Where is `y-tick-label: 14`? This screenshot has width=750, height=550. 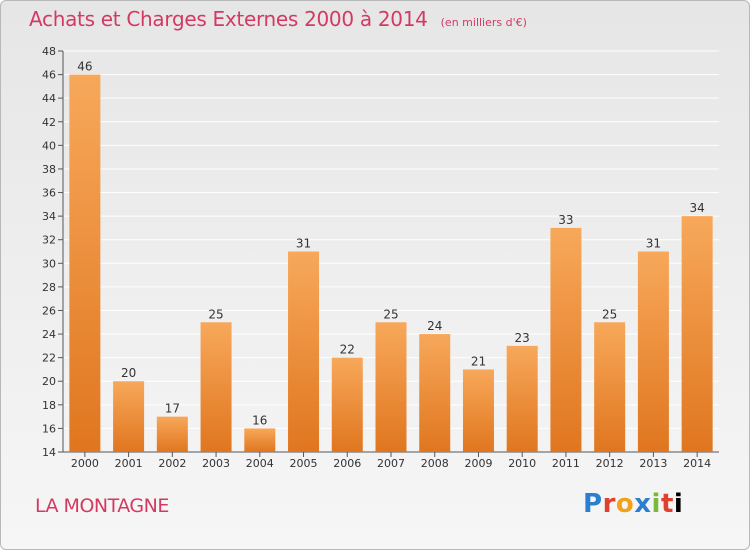 y-tick-label: 14 is located at coordinates (49, 452).